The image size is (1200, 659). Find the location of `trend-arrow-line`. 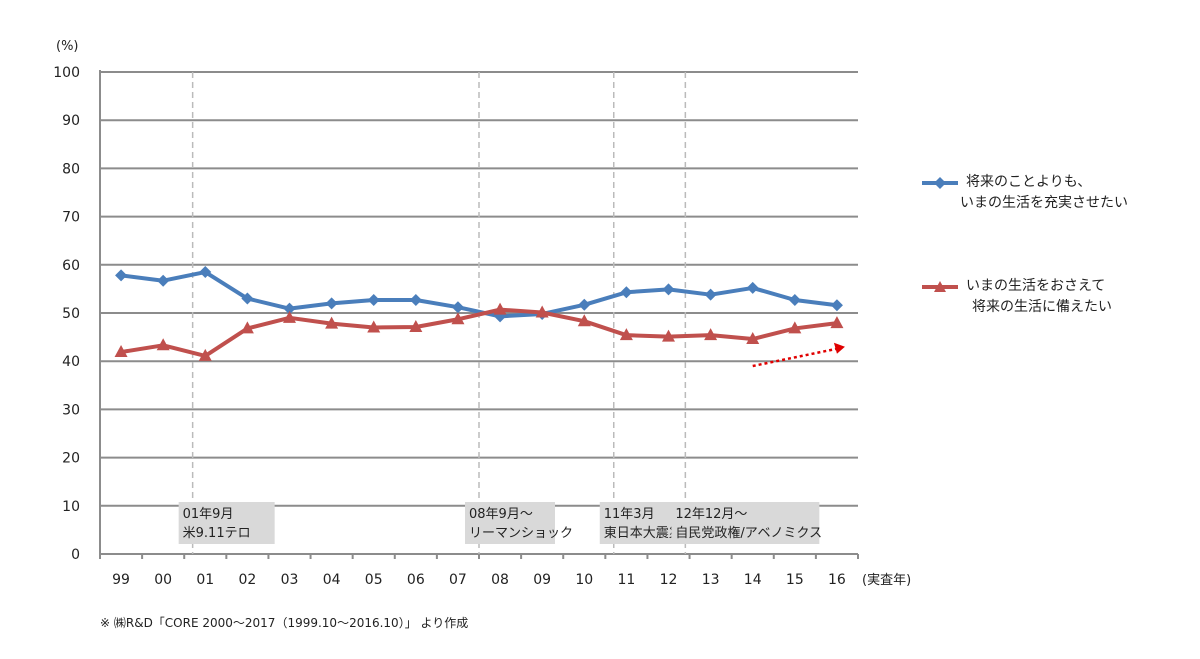

trend-arrow-line is located at coordinates (795, 357).